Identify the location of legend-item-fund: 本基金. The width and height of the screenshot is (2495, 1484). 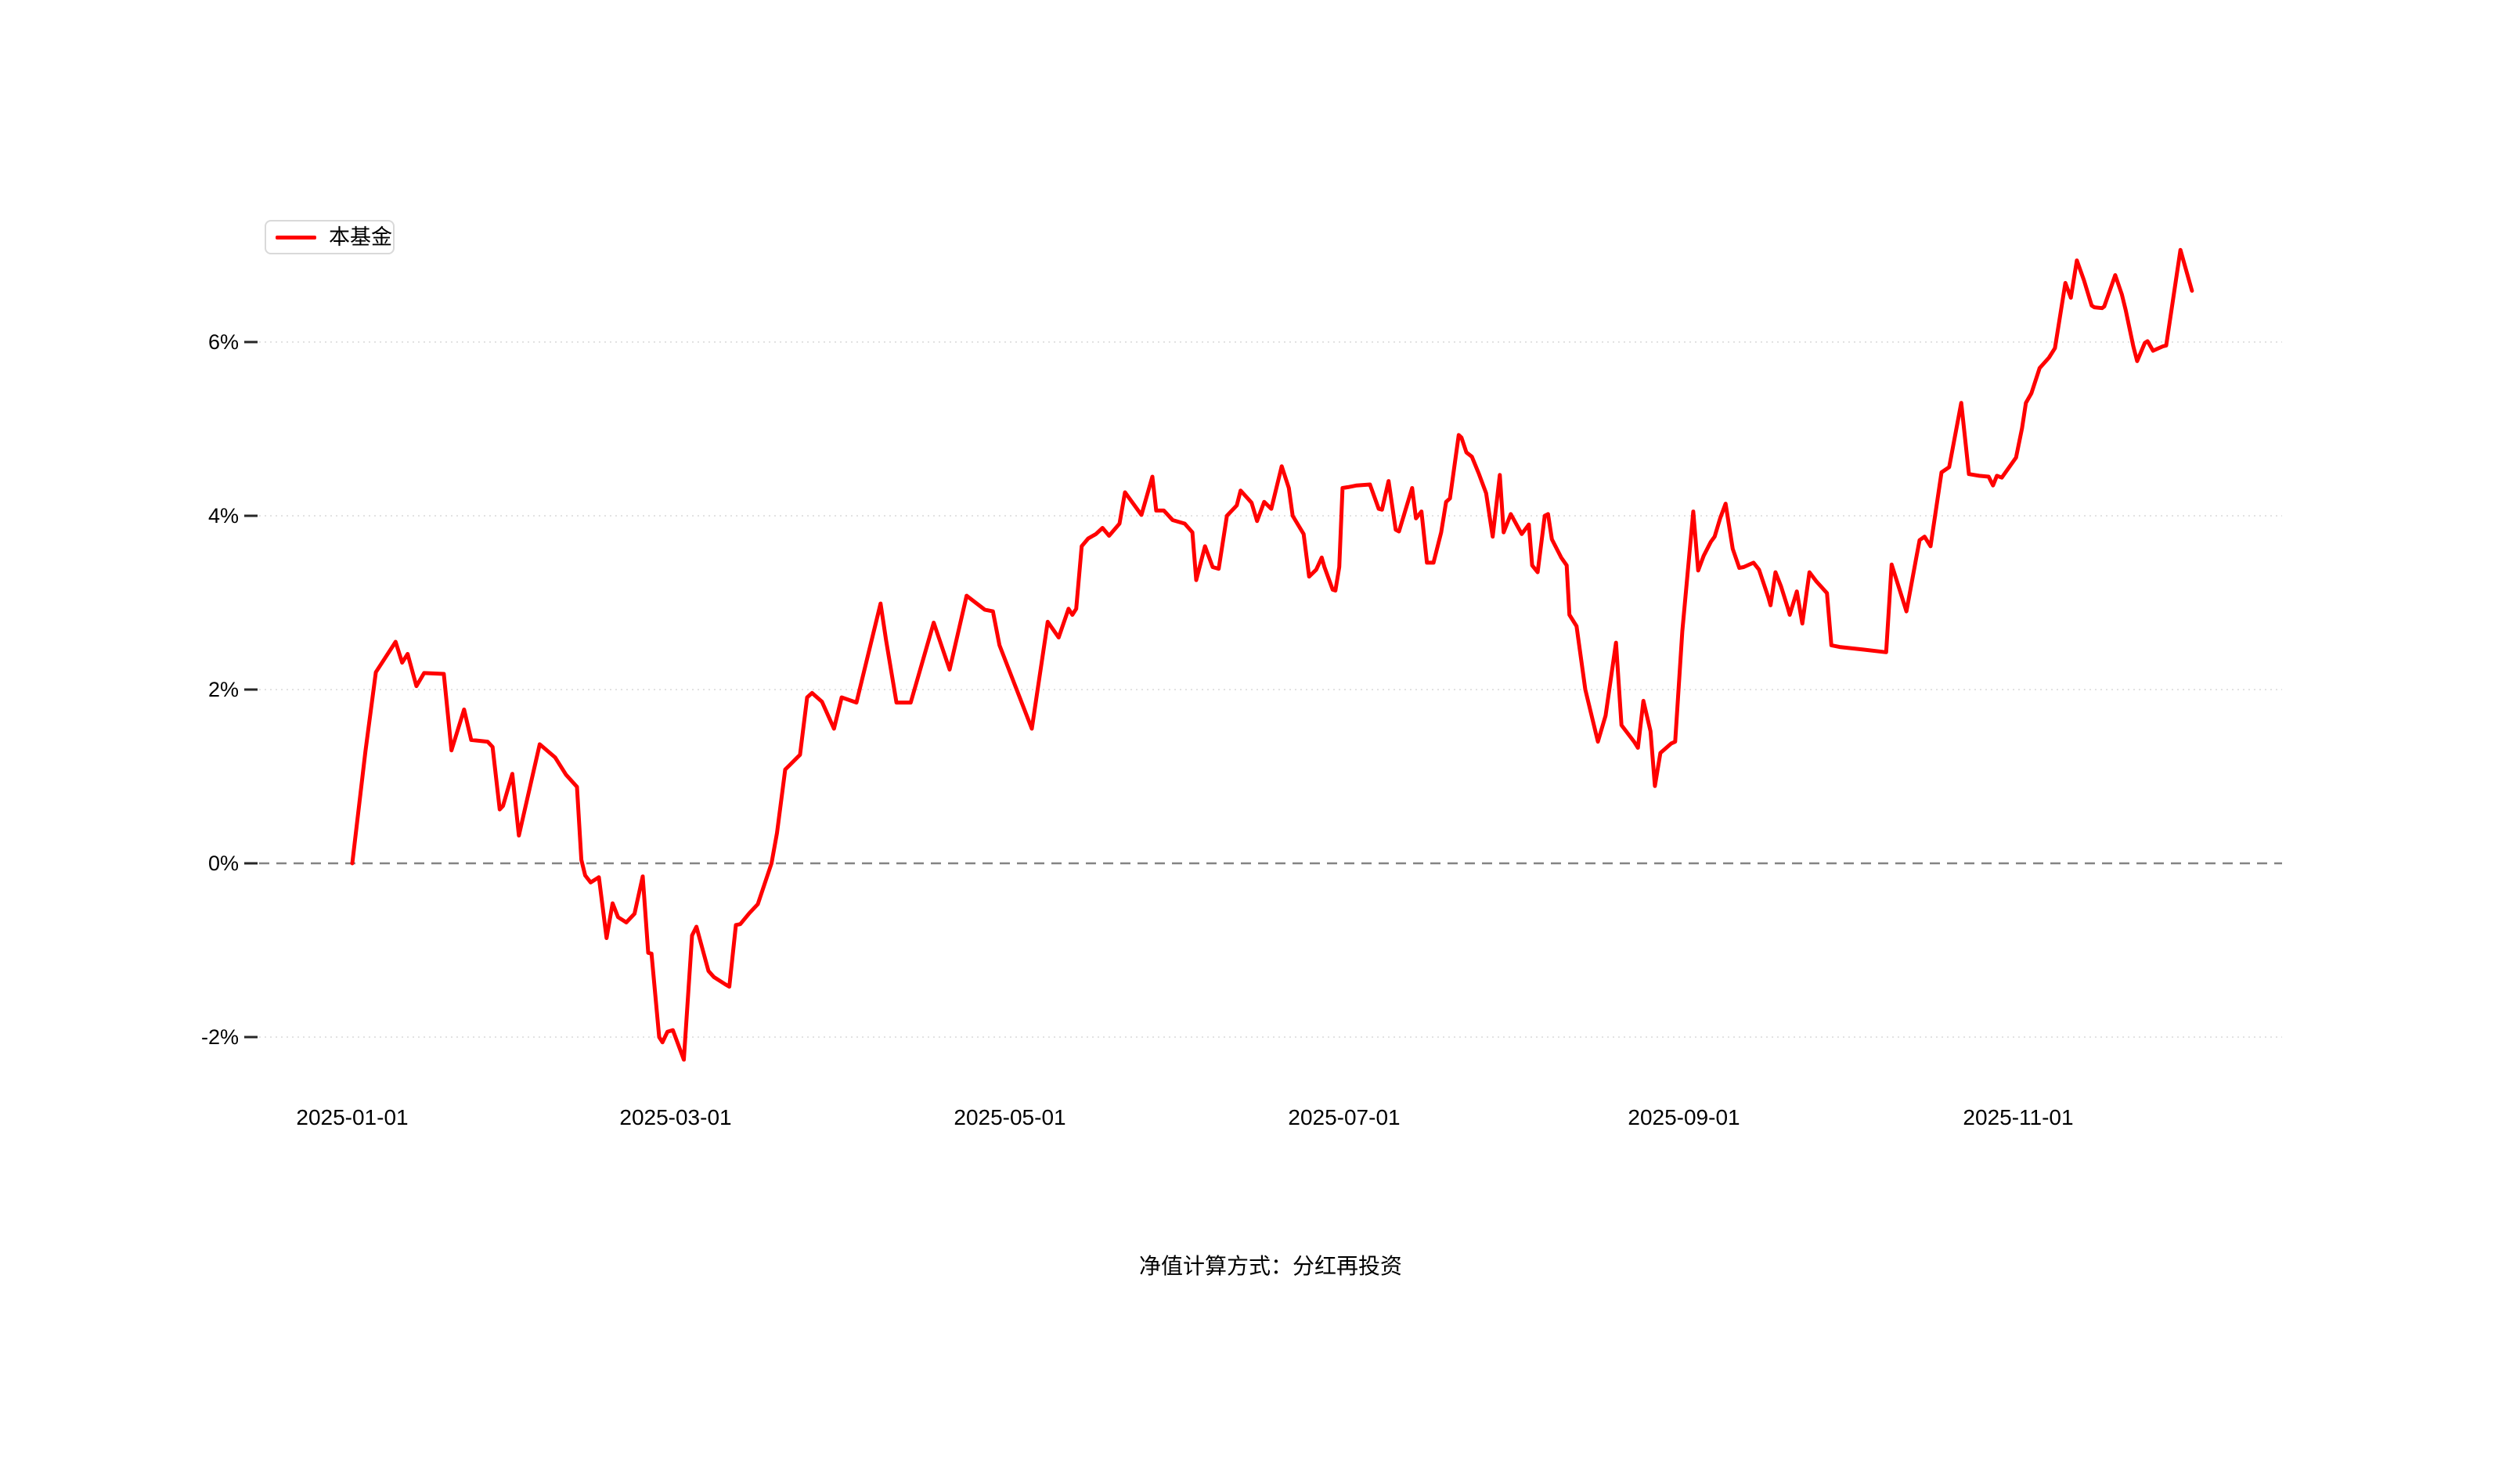
(330, 237).